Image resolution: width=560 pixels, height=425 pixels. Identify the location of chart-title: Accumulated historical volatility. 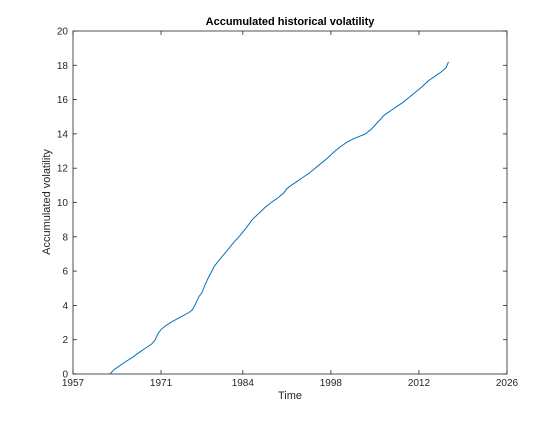
(291, 22).